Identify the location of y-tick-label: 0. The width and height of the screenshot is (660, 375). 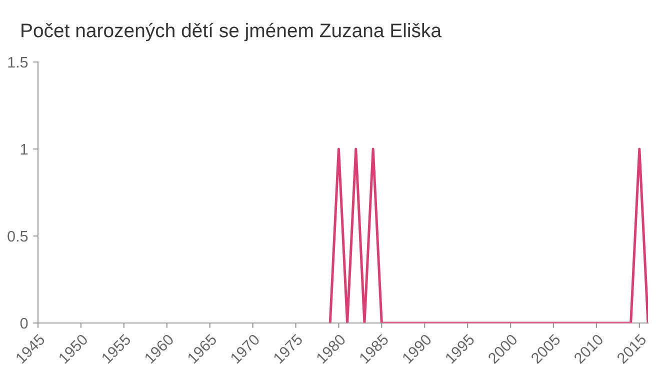
(24, 323).